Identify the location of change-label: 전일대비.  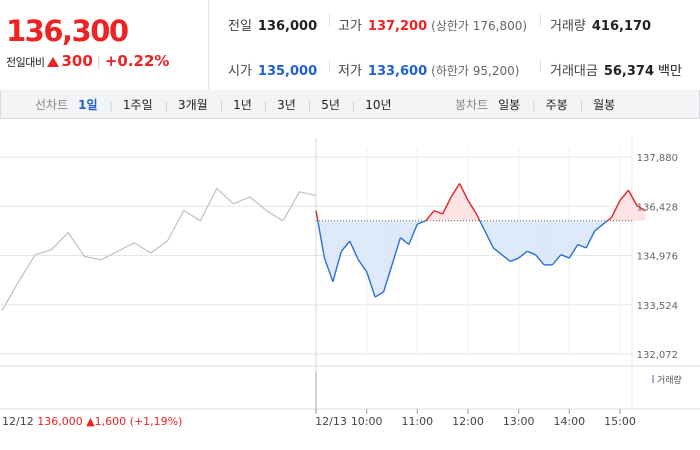
(25, 62).